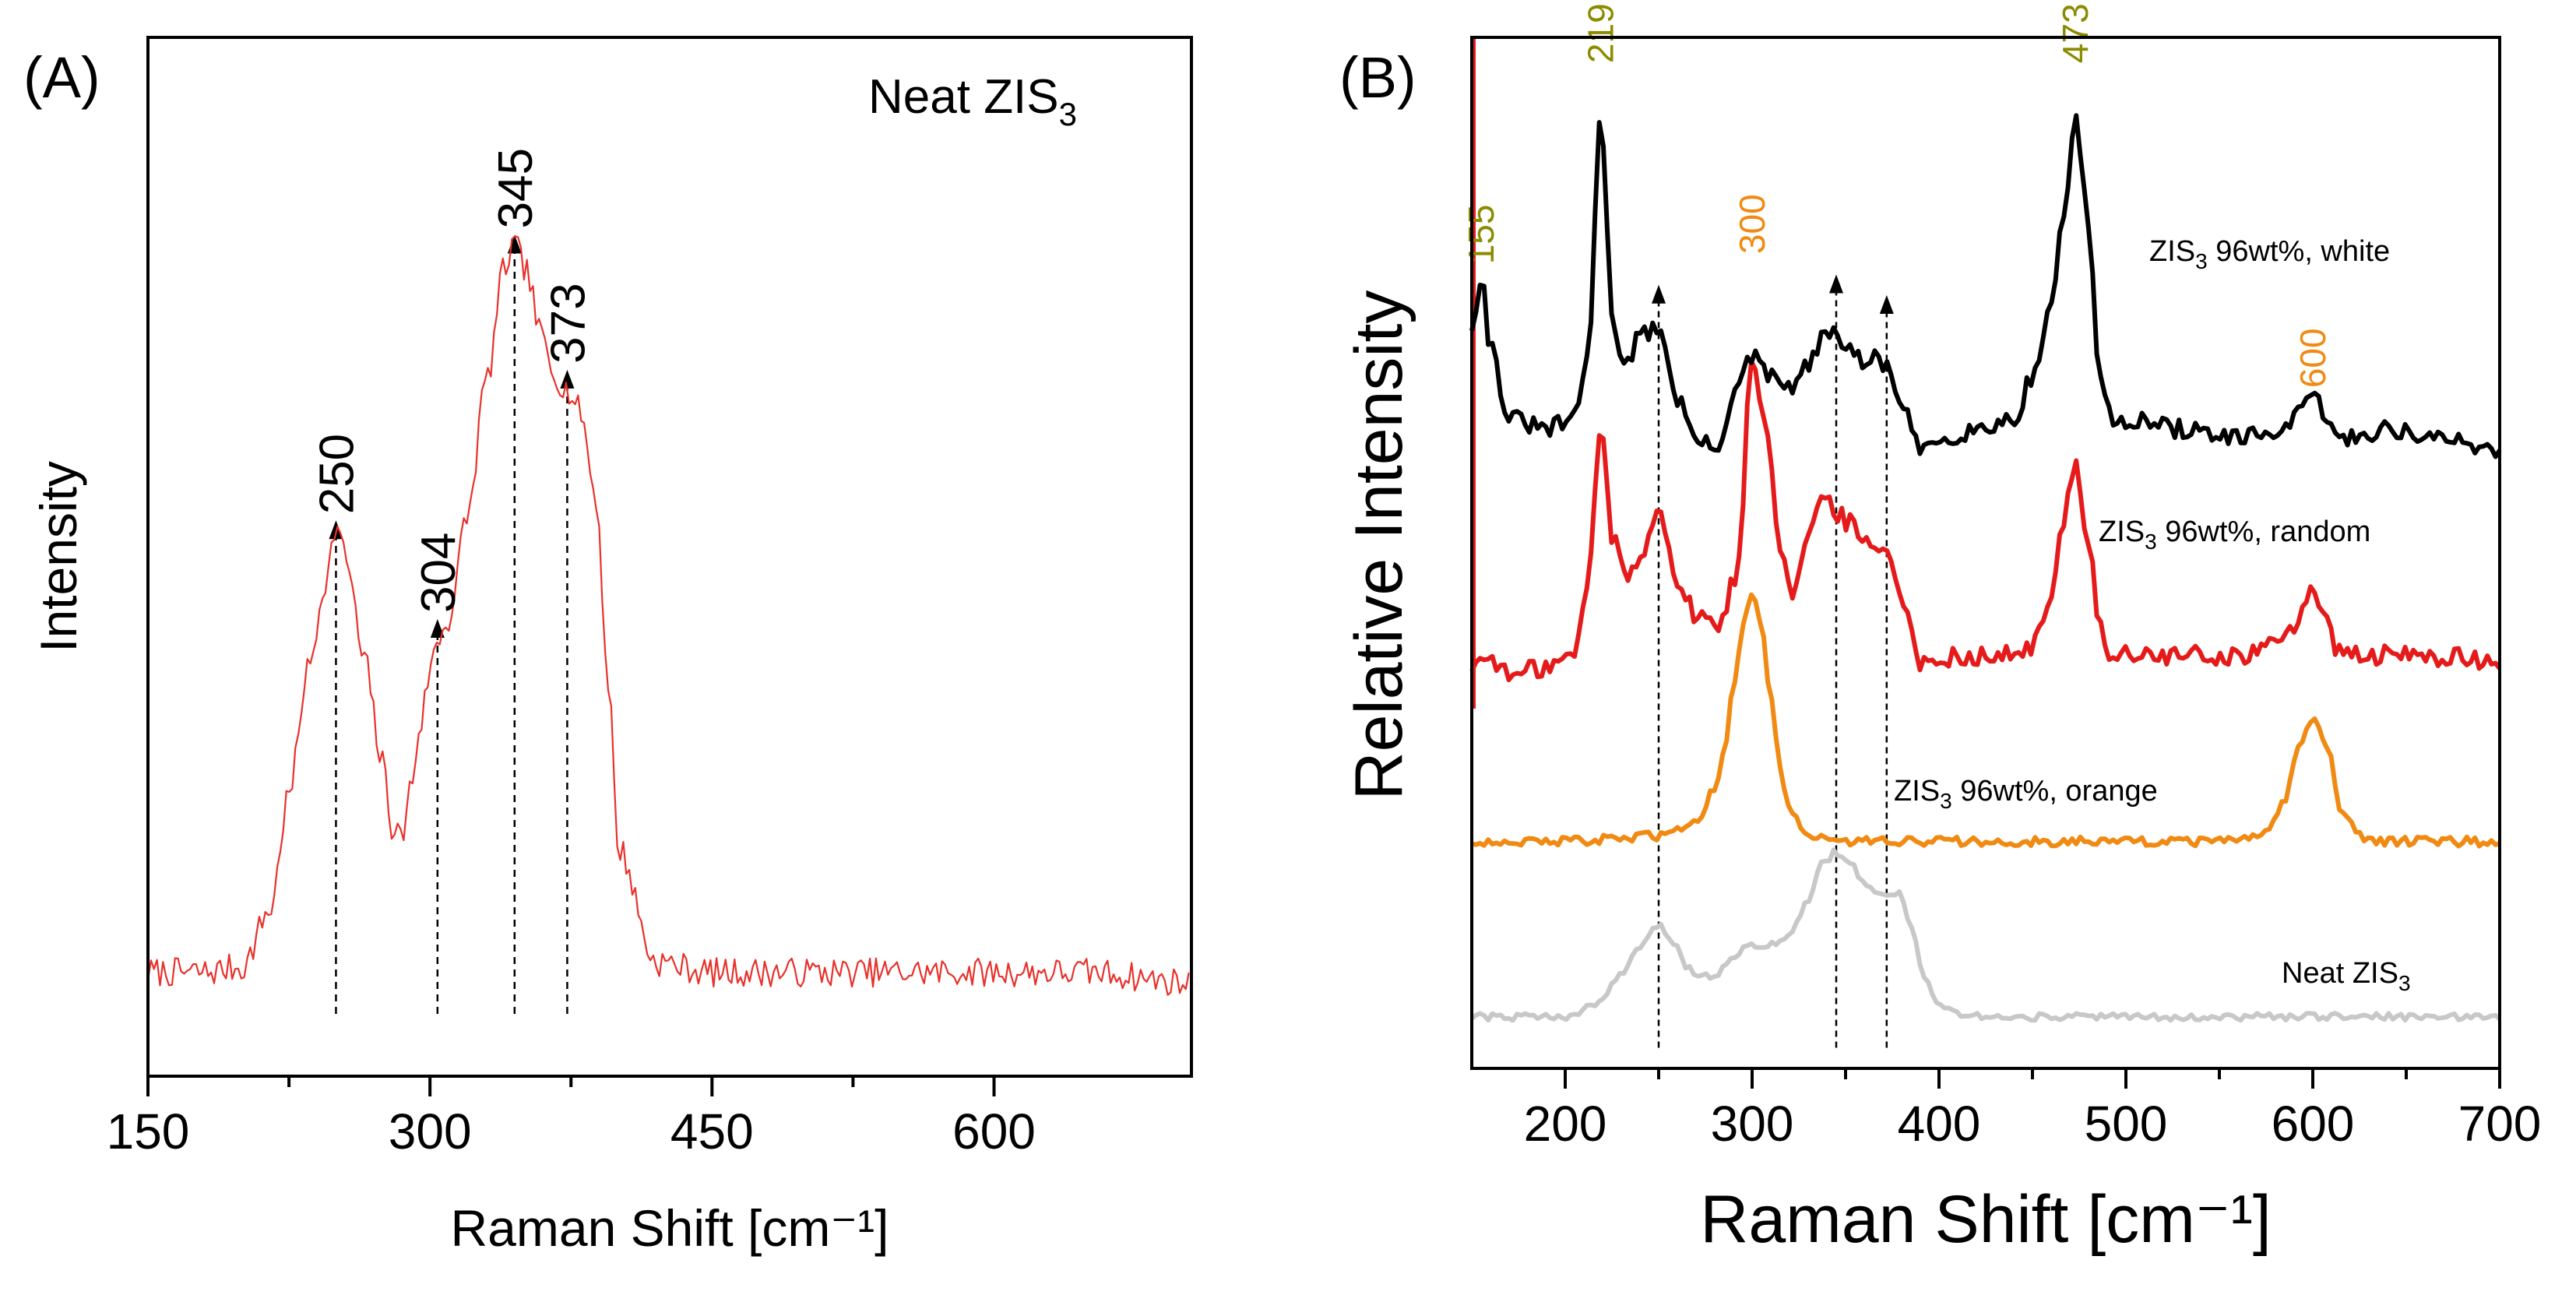  Describe the element at coordinates (61, 77) in the screenshot. I see `panel-a-label: (A)` at that location.